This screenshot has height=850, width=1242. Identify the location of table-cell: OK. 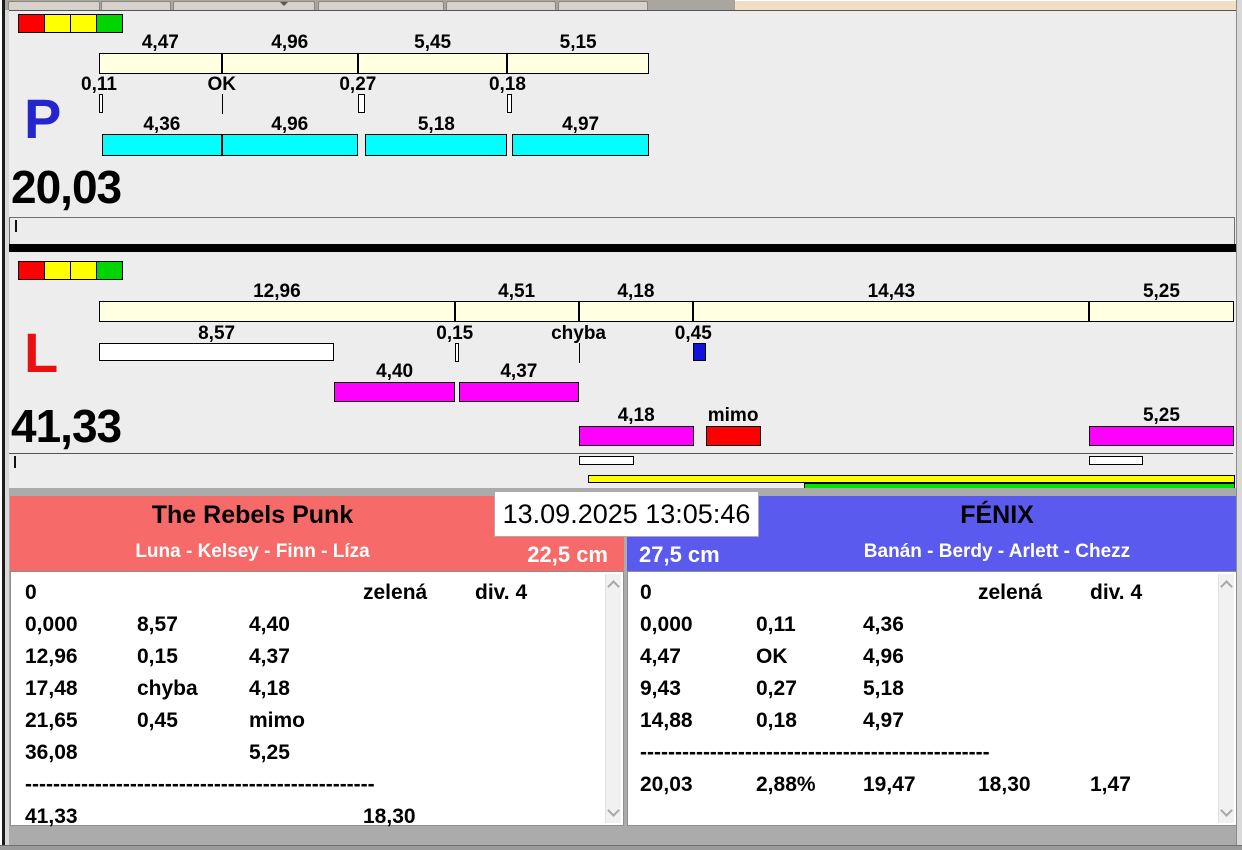
(772, 656).